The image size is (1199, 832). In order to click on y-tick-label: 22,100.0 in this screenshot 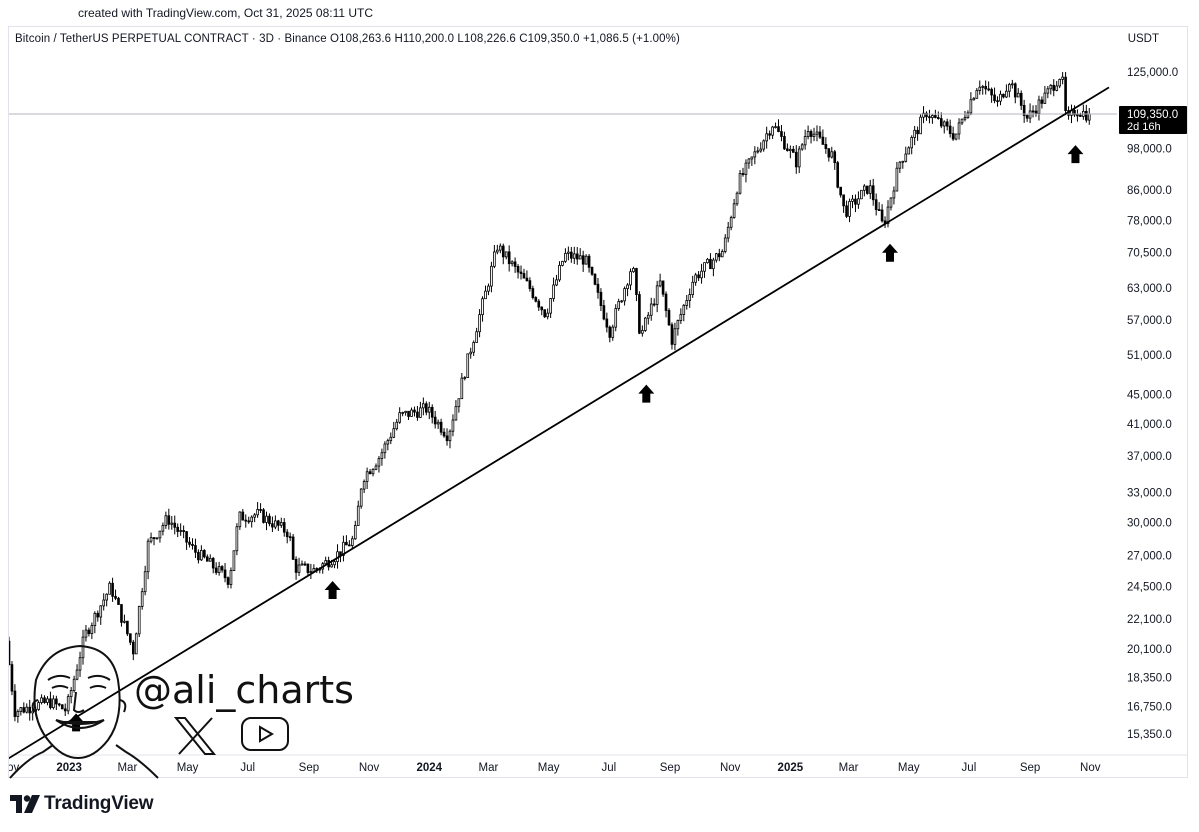, I will do `click(1149, 620)`.